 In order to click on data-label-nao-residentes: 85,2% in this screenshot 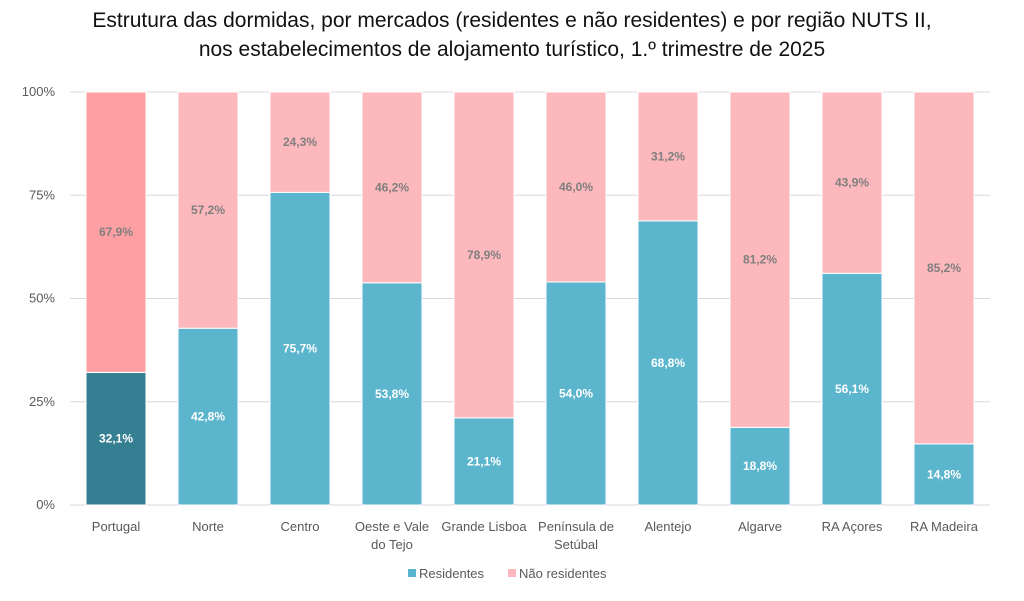, I will do `click(944, 268)`.